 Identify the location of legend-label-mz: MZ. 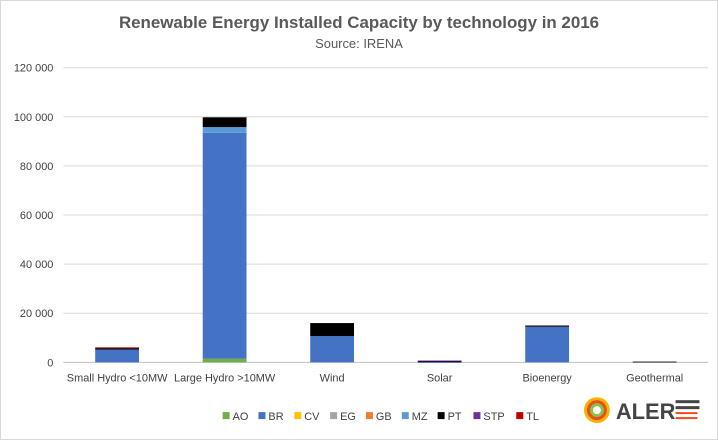
(420, 417).